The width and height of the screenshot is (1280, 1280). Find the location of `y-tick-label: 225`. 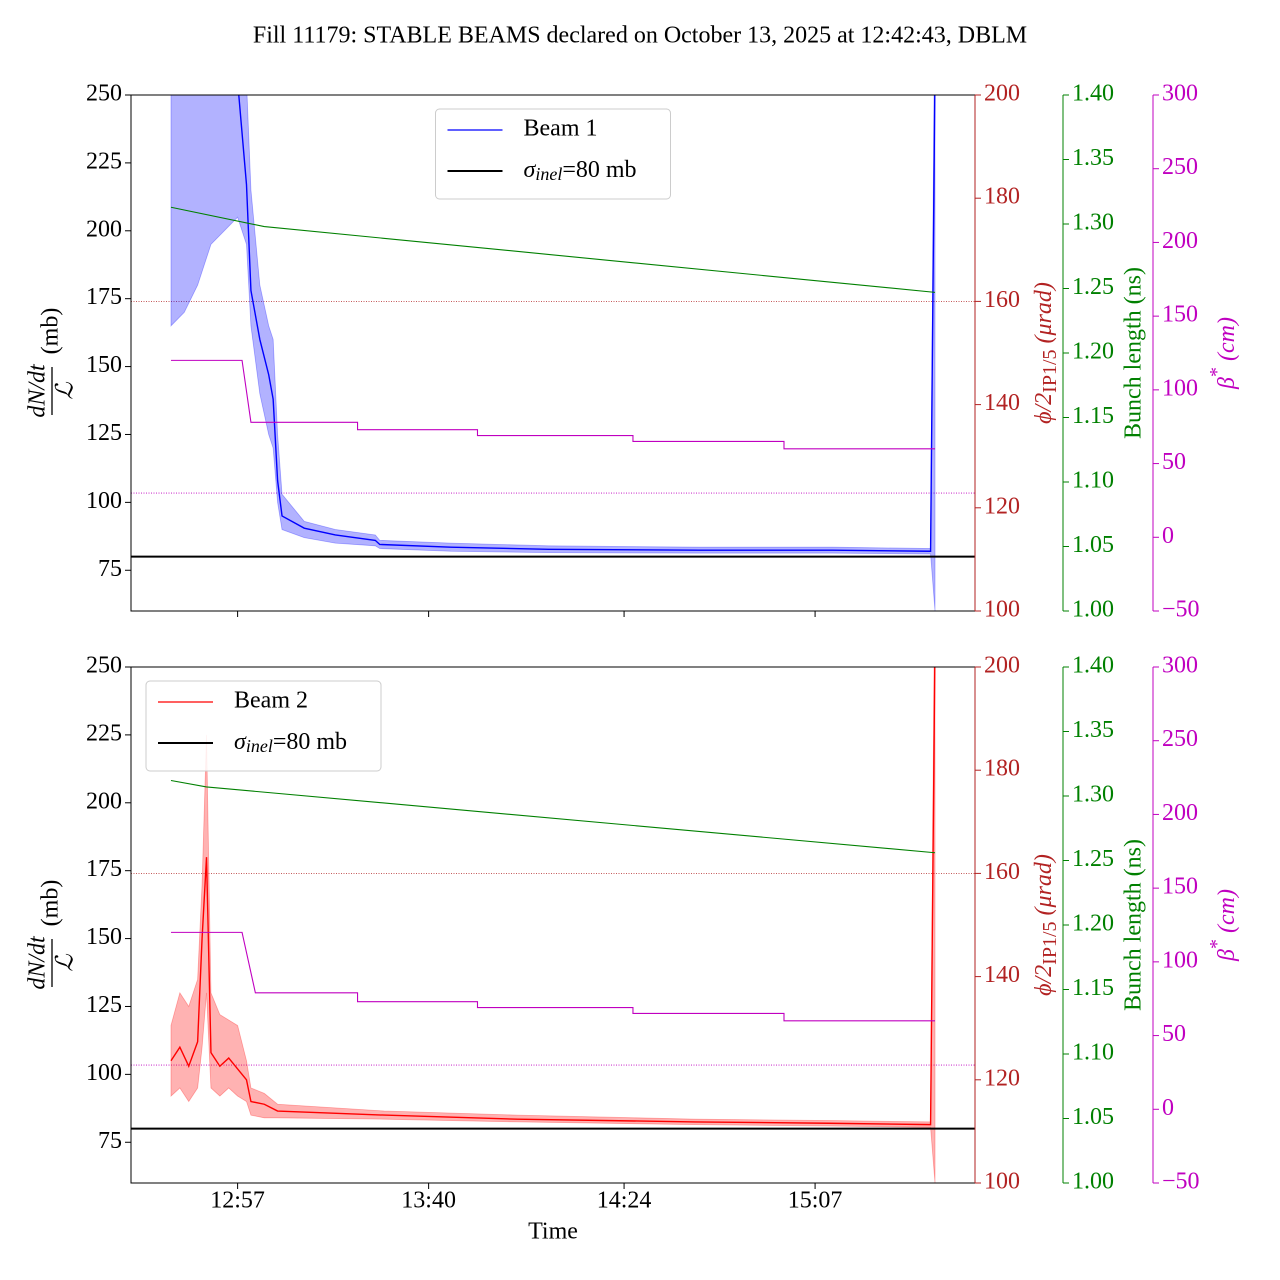

y-tick-label: 225 is located at coordinates (104, 733).